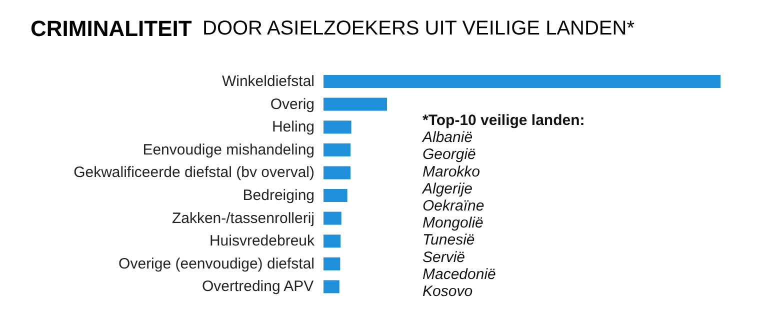 The image size is (763, 323). I want to click on y-tick-label: Overige (eenvoudige) diefstal, so click(216, 263).